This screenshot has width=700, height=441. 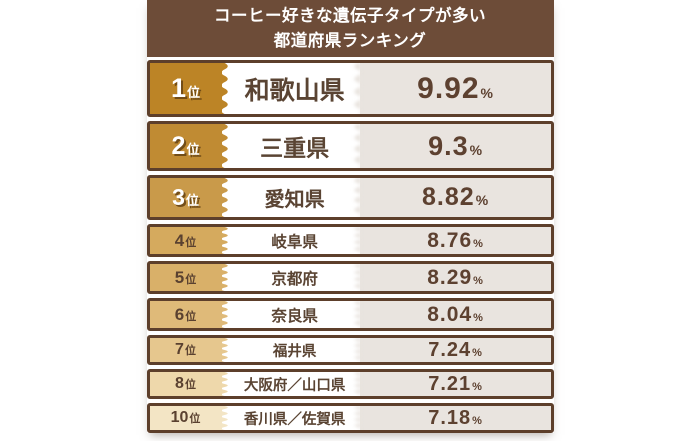 I want to click on percentage: 9.92 %, so click(x=455, y=88).